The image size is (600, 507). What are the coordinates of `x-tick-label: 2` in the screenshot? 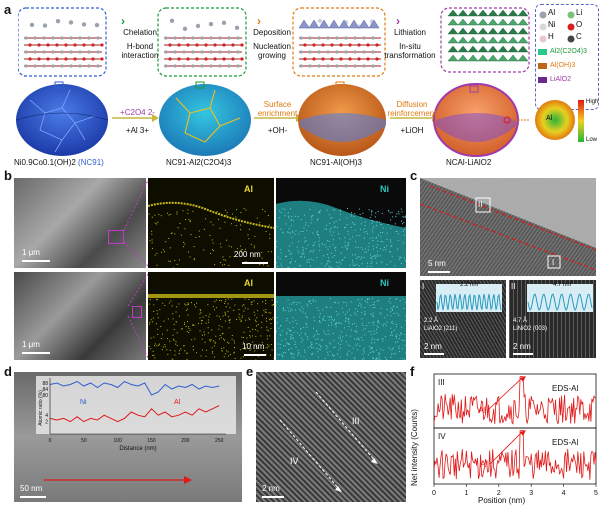 It's located at (499, 493).